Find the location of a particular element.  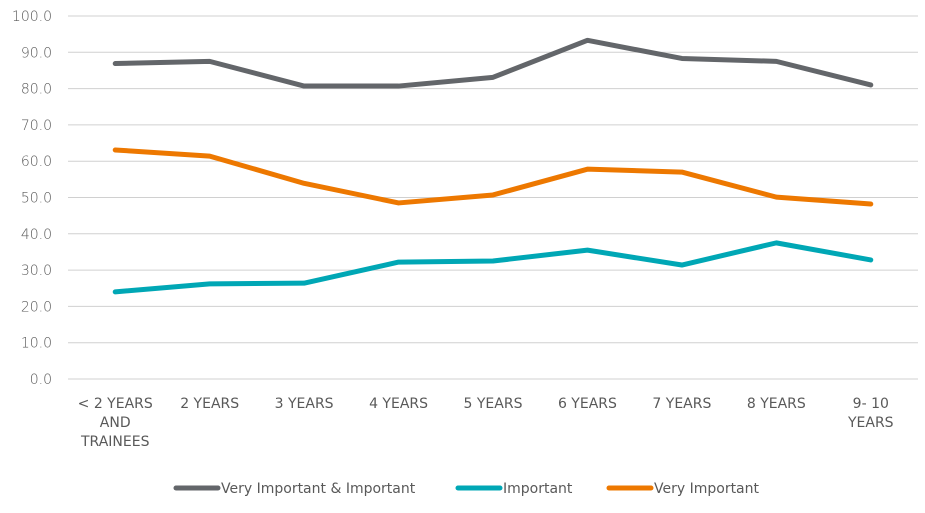

x-tick-label: 5 YEARS is located at coordinates (493, 404).